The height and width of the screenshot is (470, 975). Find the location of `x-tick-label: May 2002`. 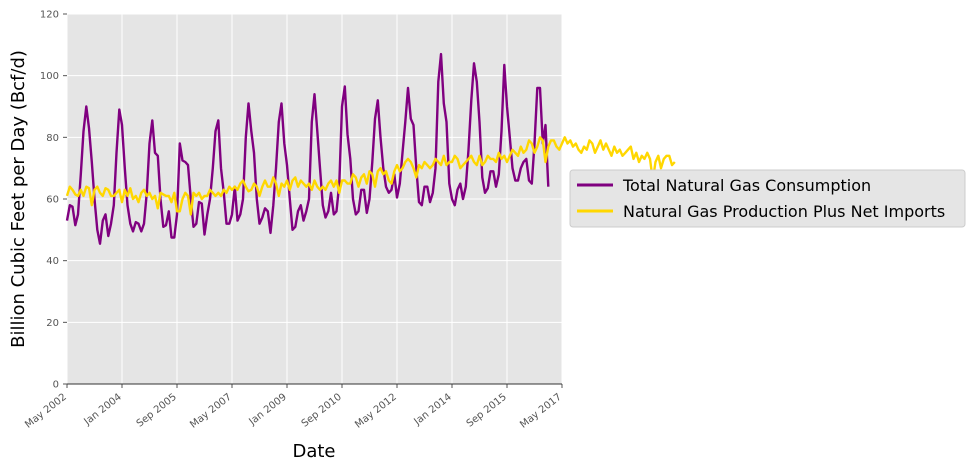

x-tick-label: May 2002 is located at coordinates (46, 411).